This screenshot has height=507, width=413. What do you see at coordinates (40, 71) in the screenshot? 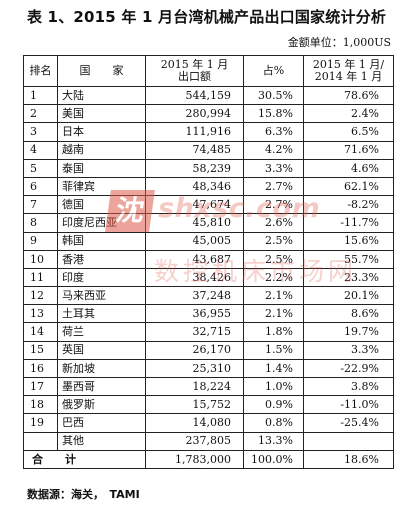
I see `header-rank: 排名` at bounding box center [40, 71].